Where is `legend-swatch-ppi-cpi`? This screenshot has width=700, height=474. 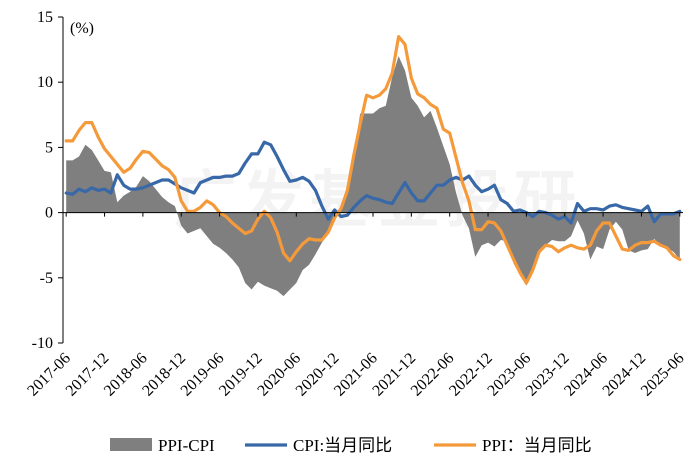 legend-swatch-ppi-cpi is located at coordinates (131, 444).